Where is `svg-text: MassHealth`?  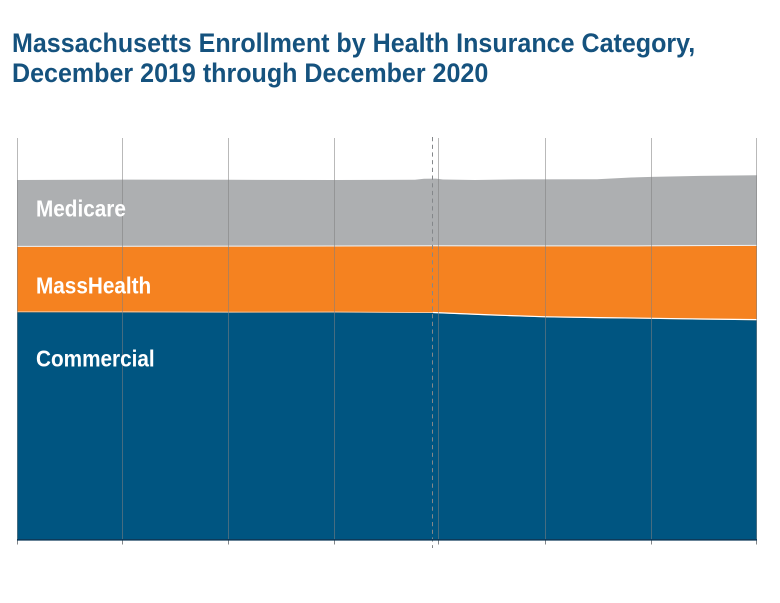 svg-text: MassHealth is located at coordinates (93, 285).